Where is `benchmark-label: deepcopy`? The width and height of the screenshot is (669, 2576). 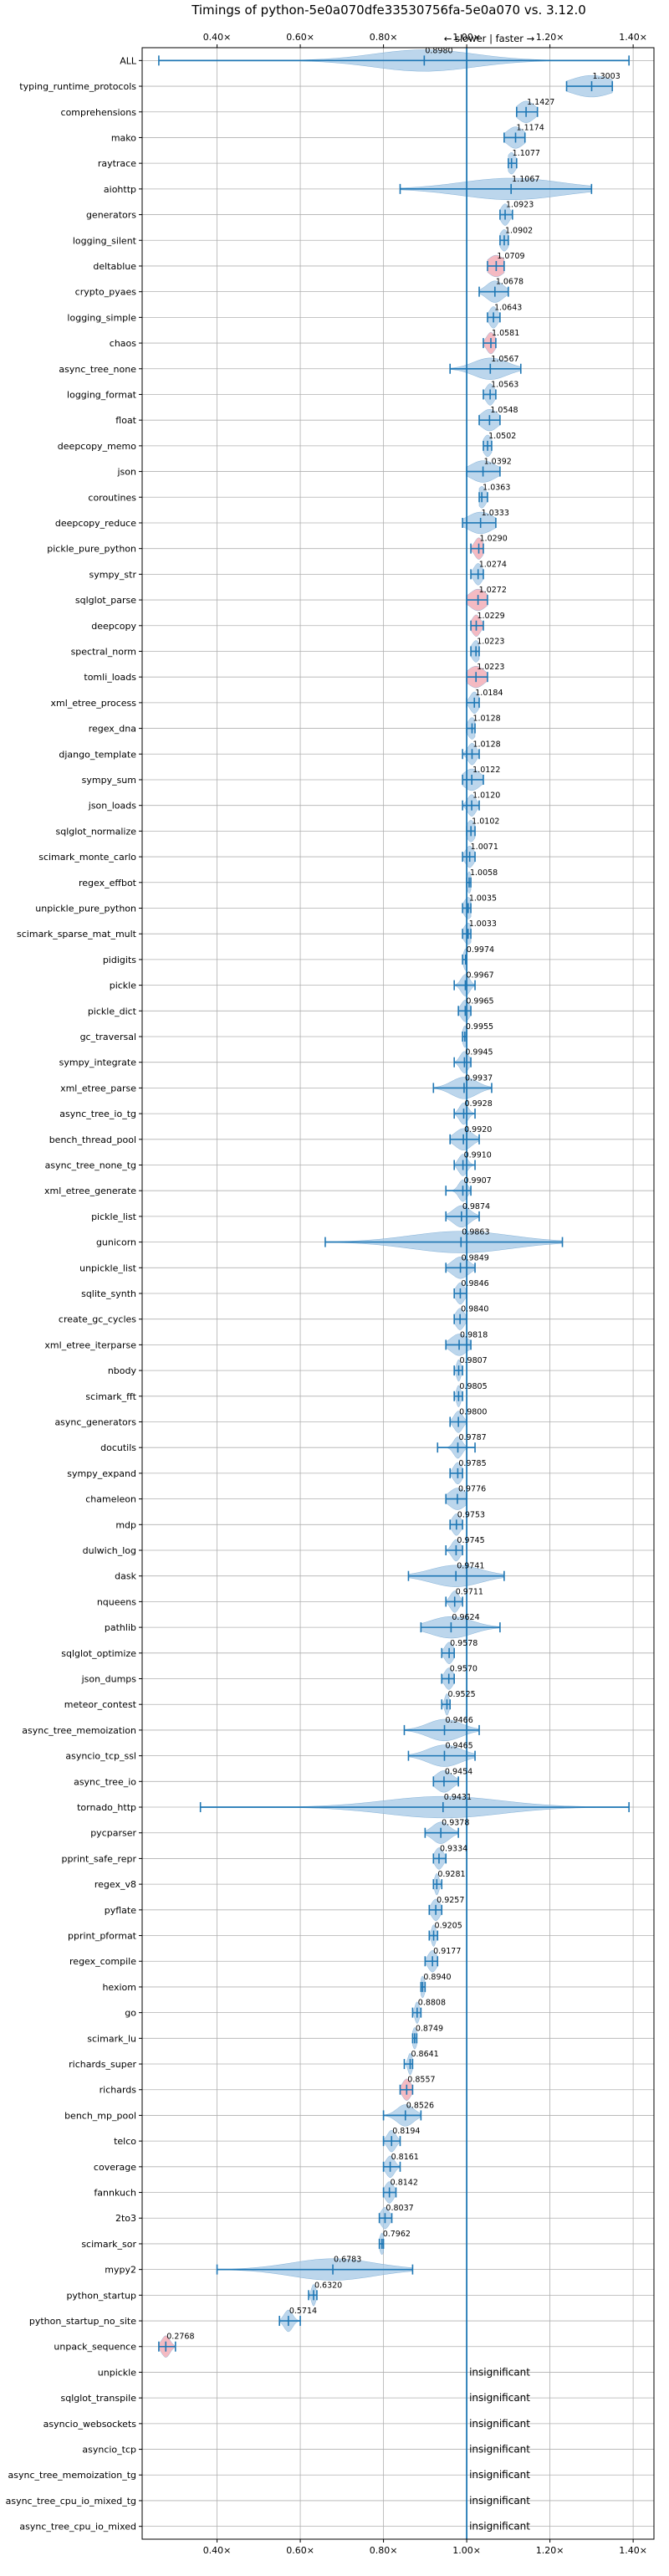
benchmark-label: deepcopy is located at coordinates (113, 626).